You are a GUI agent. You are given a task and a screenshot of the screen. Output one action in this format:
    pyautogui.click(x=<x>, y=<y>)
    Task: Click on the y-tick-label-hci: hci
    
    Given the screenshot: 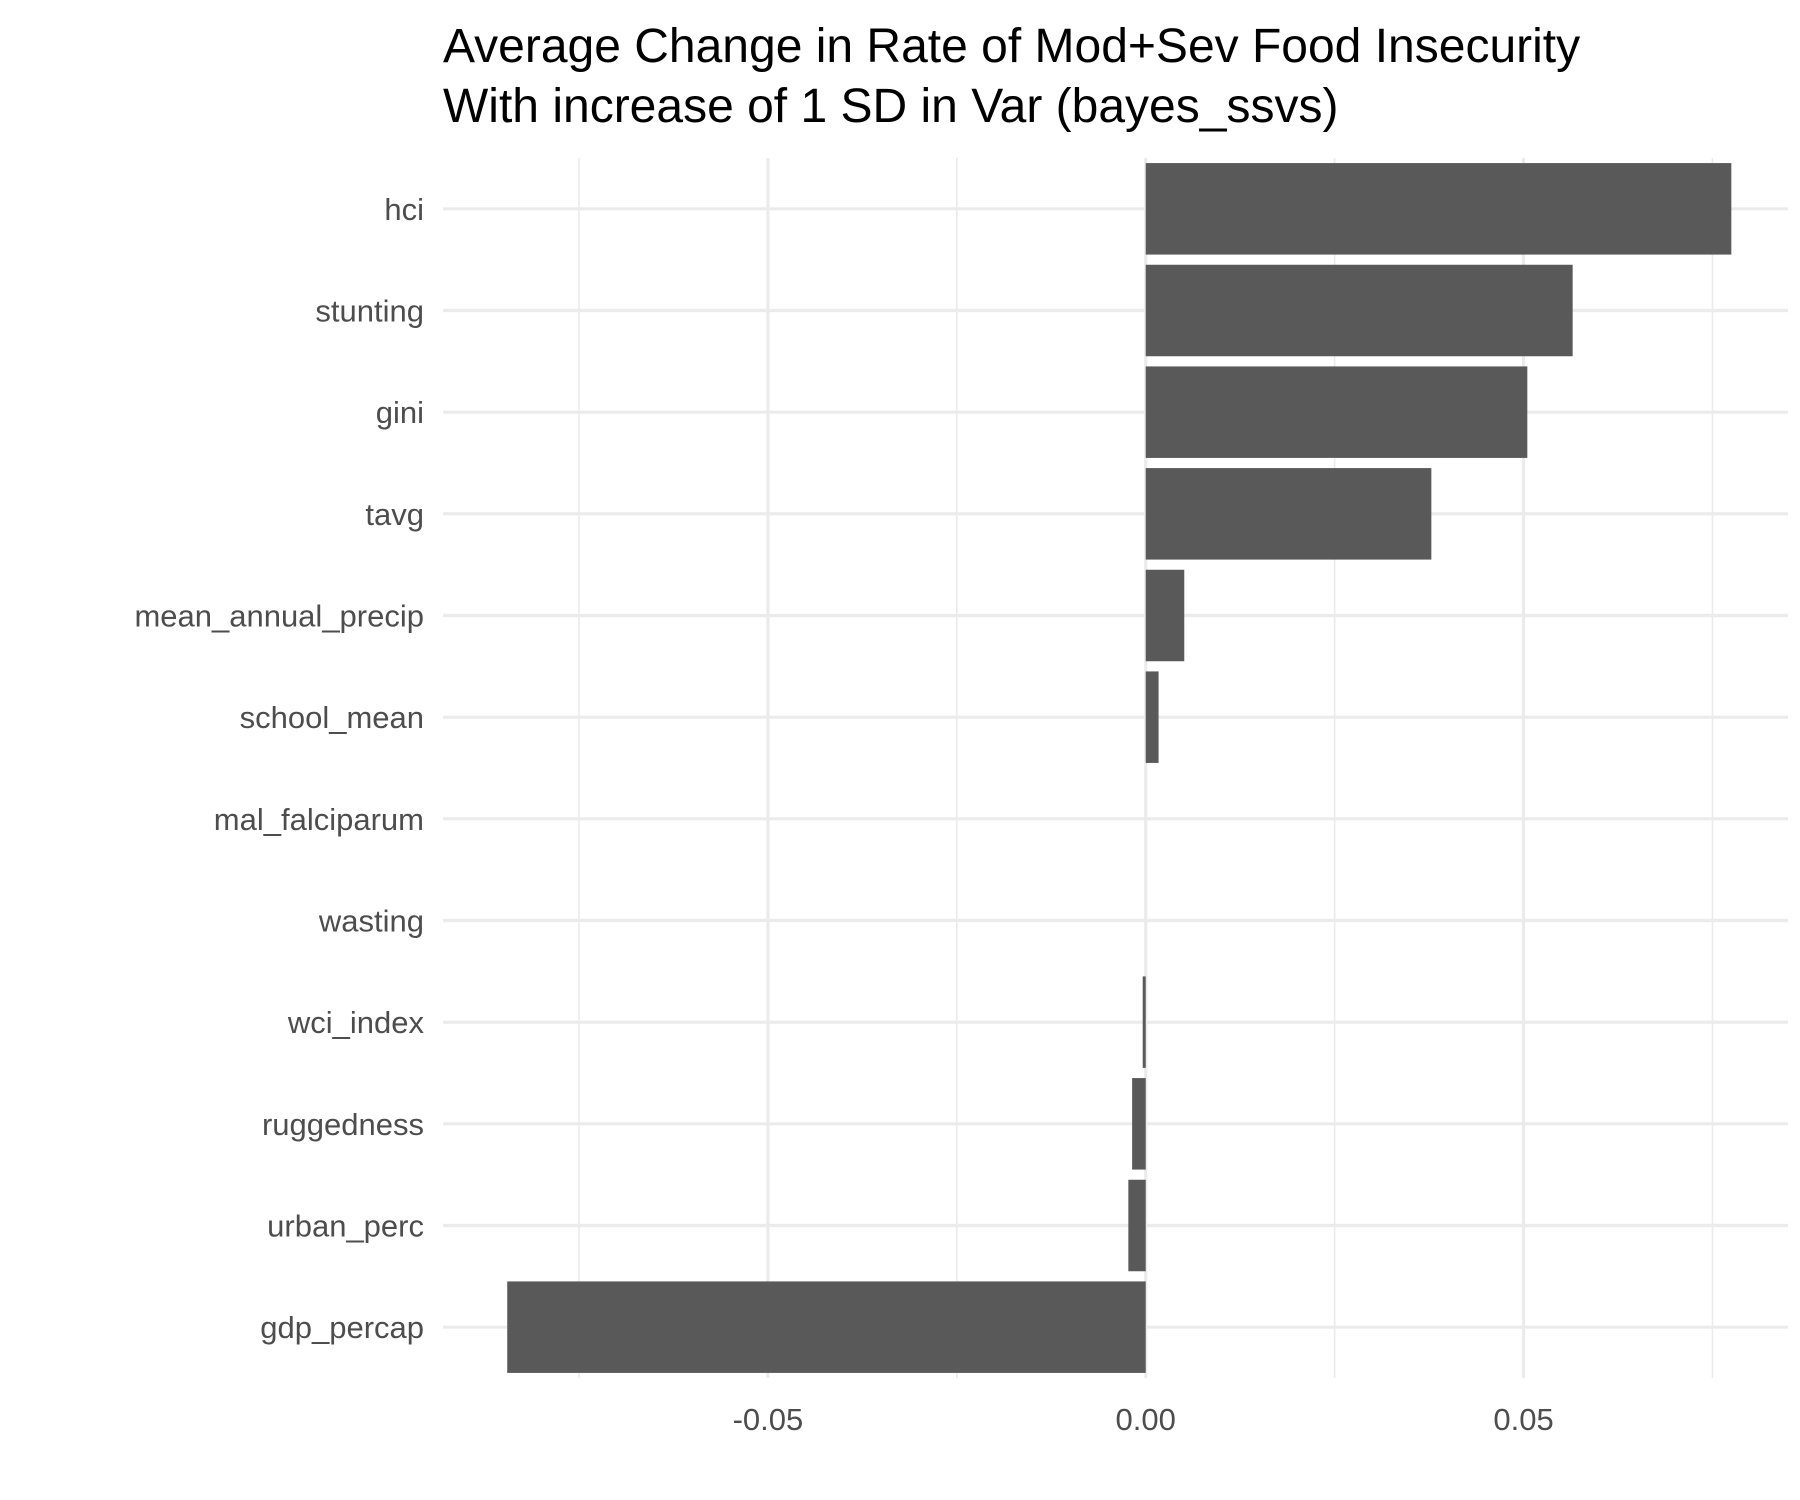 What is the action you would take?
    pyautogui.click(x=404, y=209)
    